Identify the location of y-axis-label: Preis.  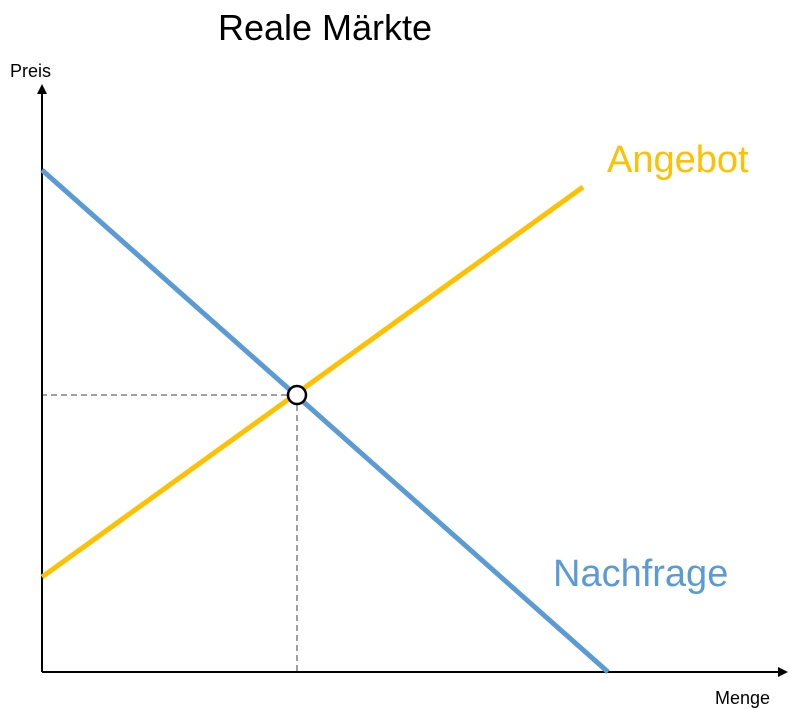
(30, 71).